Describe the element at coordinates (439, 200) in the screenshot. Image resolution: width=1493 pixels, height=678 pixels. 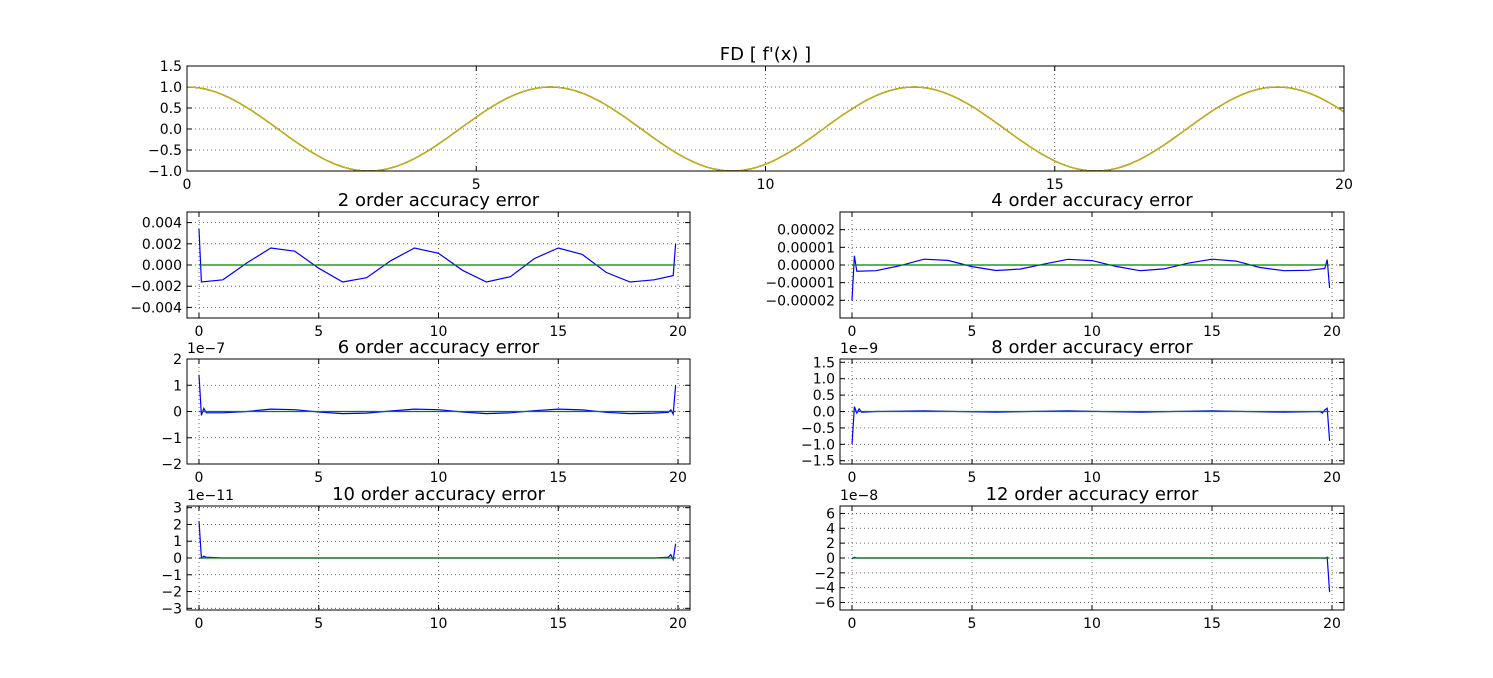
I see `subplot-title: 2 order accuracy error` at that location.